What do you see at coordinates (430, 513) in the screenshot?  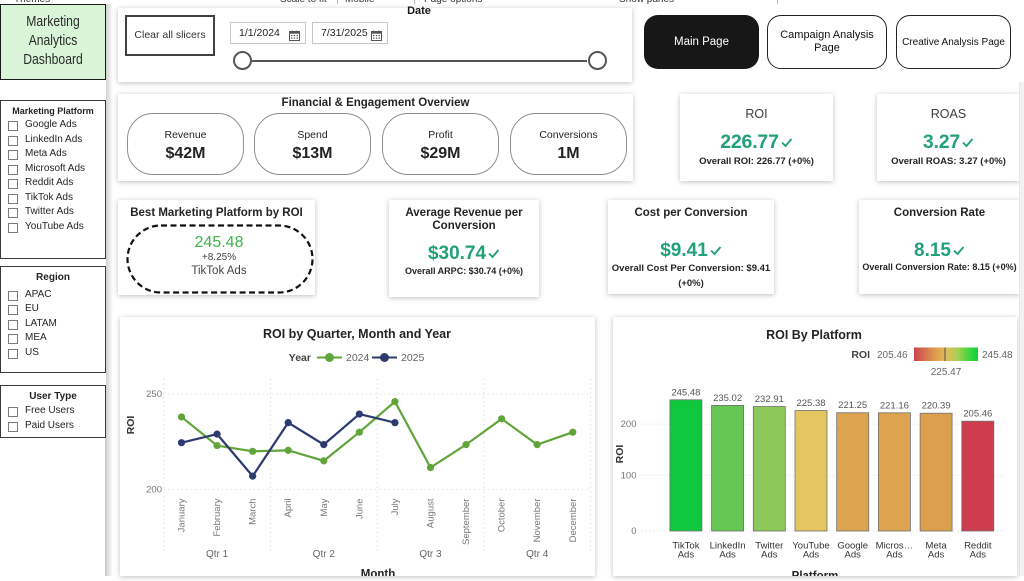 I see `svg-text: August` at bounding box center [430, 513].